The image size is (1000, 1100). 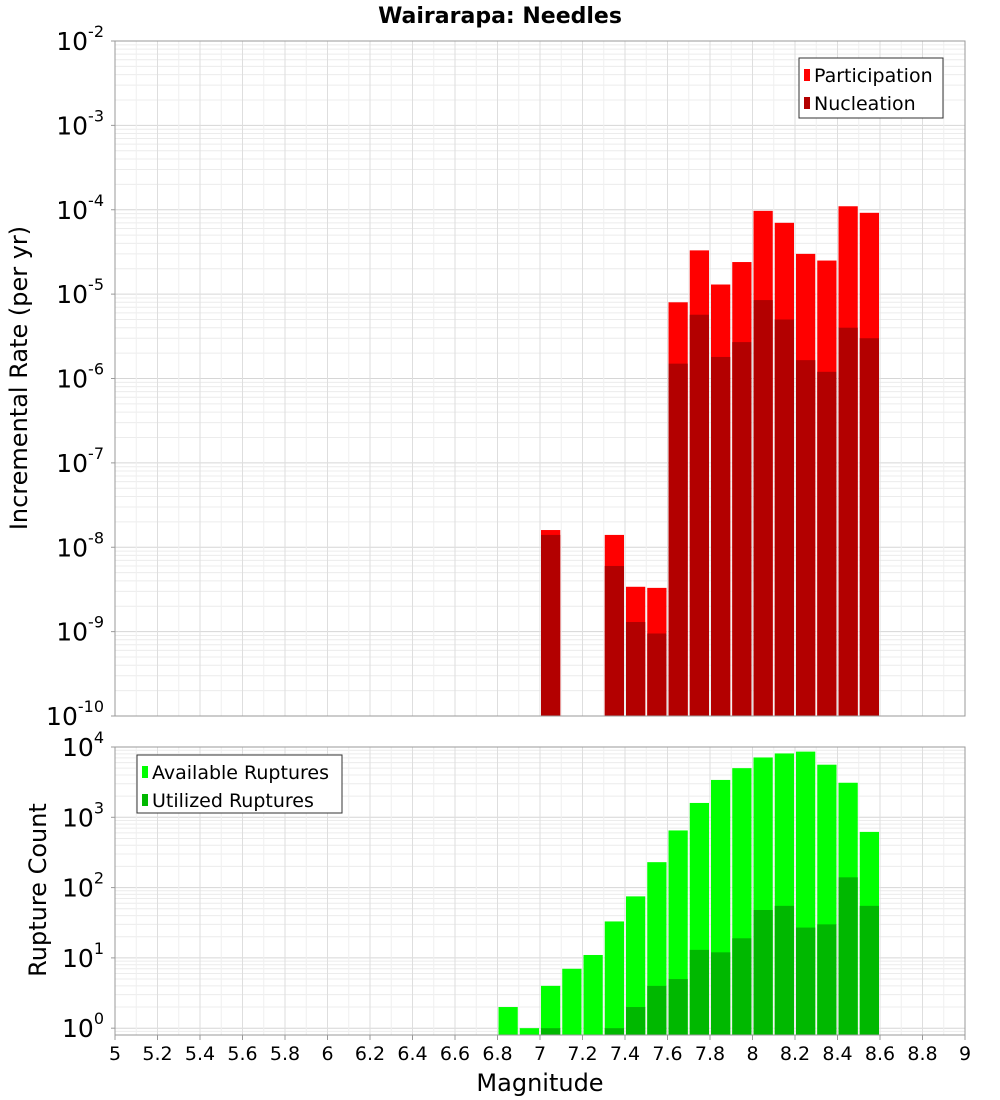 I want to click on x-axis-label: Magnitude, so click(x=539, y=1083).